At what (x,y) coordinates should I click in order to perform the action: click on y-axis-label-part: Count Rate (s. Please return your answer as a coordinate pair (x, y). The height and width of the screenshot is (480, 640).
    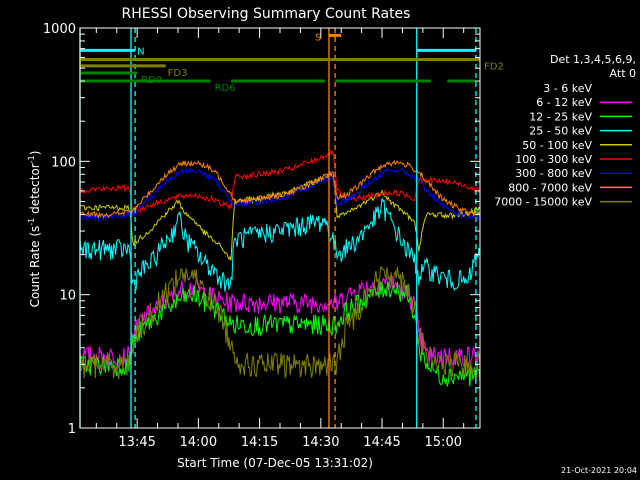
    Looking at the image, I should click on (35, 267).